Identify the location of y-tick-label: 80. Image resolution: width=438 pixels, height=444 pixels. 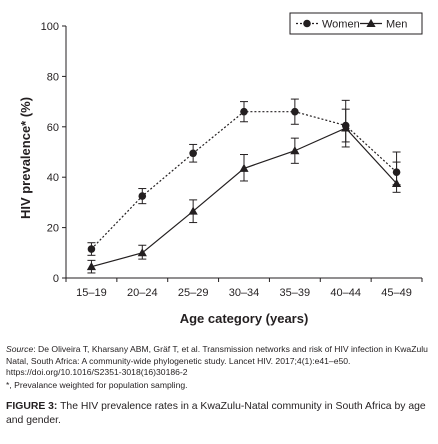
(53, 77).